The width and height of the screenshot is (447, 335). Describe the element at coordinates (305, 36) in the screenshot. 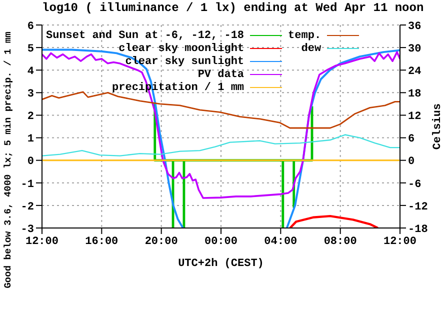

I see `legend-label: temp.` at that location.